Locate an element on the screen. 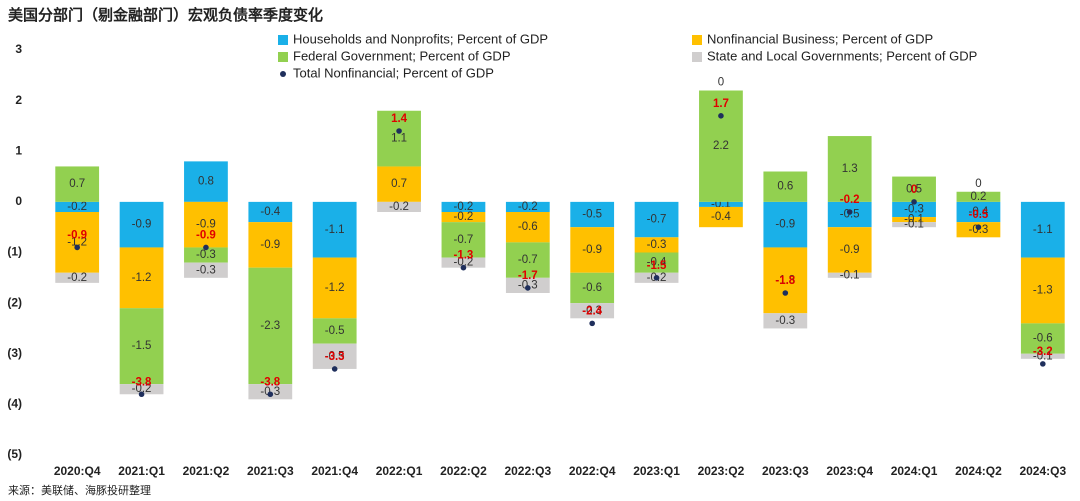 The width and height of the screenshot is (1080, 501). total-label: -3.8 is located at coordinates (270, 382).